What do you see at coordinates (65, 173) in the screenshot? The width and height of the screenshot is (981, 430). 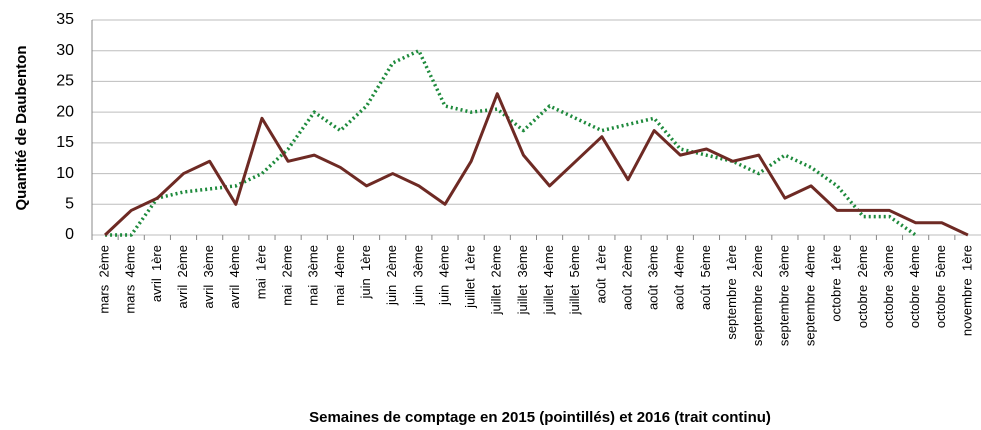 I see `y-tick-label: 10` at bounding box center [65, 173].